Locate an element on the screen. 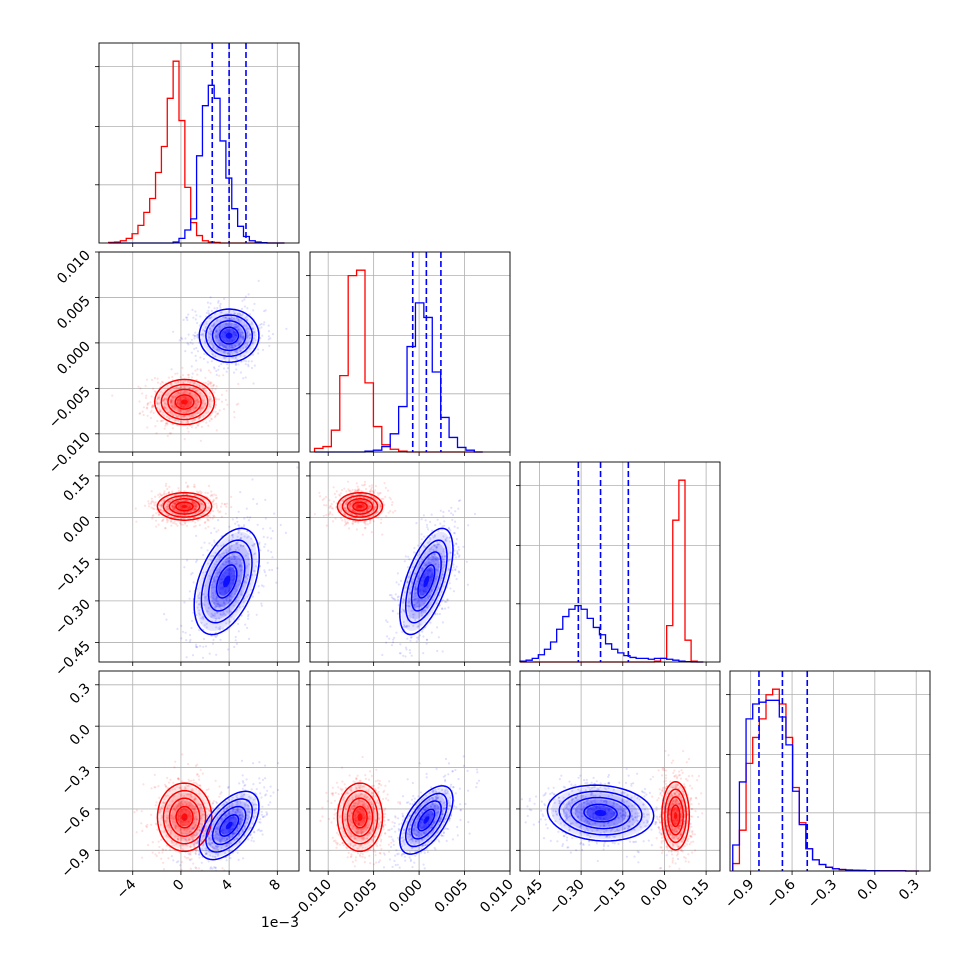  blue-scatter is located at coordinates (229, 332).